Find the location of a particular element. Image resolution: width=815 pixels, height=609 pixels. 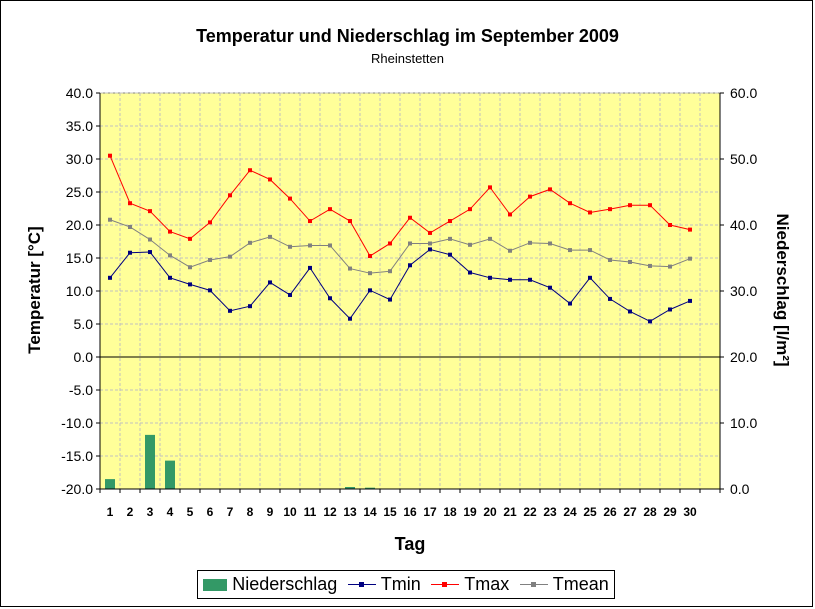

y-axis-right: 60.0 50.0 40.0 30.0 20.0 10.0 0.0 is located at coordinates (738, 291).